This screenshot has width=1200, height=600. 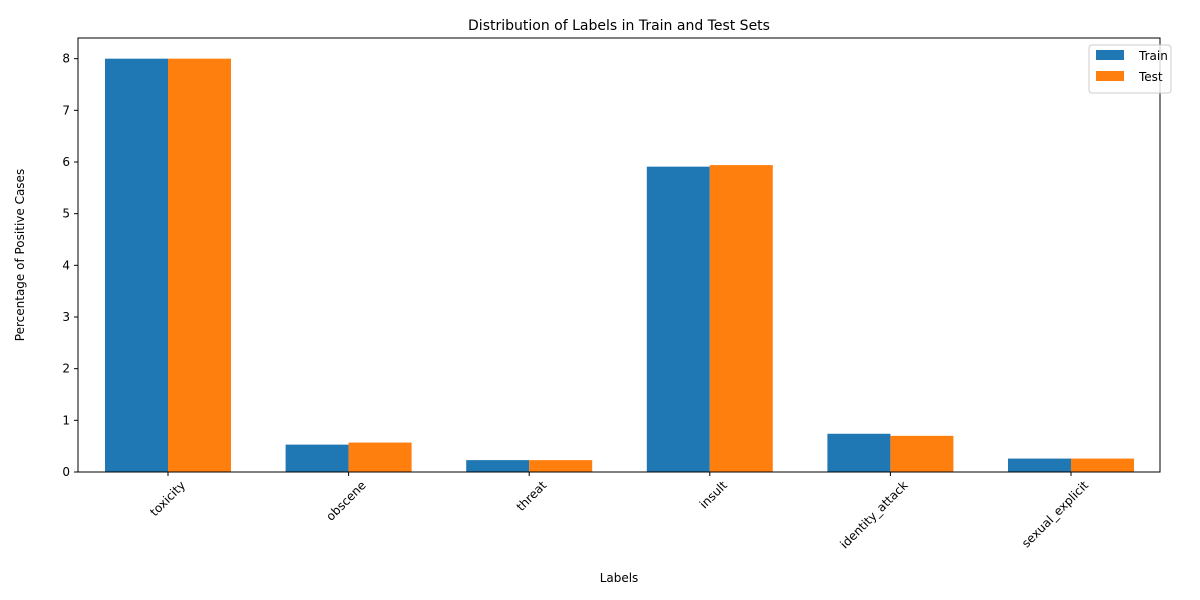 I want to click on y-axis: 0 1 2 3 4 5 6 7 8, so click(x=70, y=265).